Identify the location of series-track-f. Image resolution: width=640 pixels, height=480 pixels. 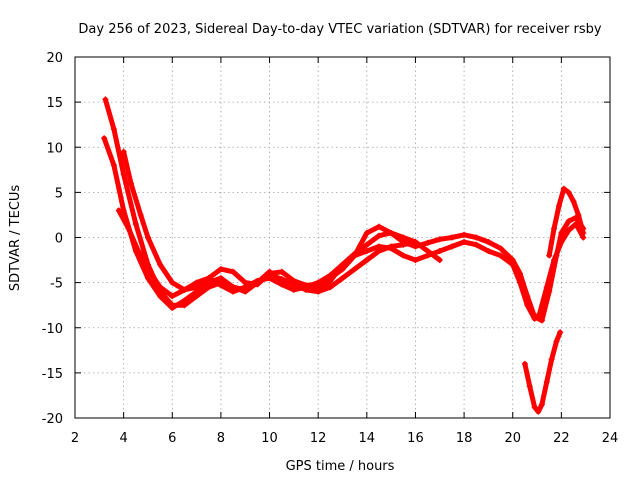
(566, 222).